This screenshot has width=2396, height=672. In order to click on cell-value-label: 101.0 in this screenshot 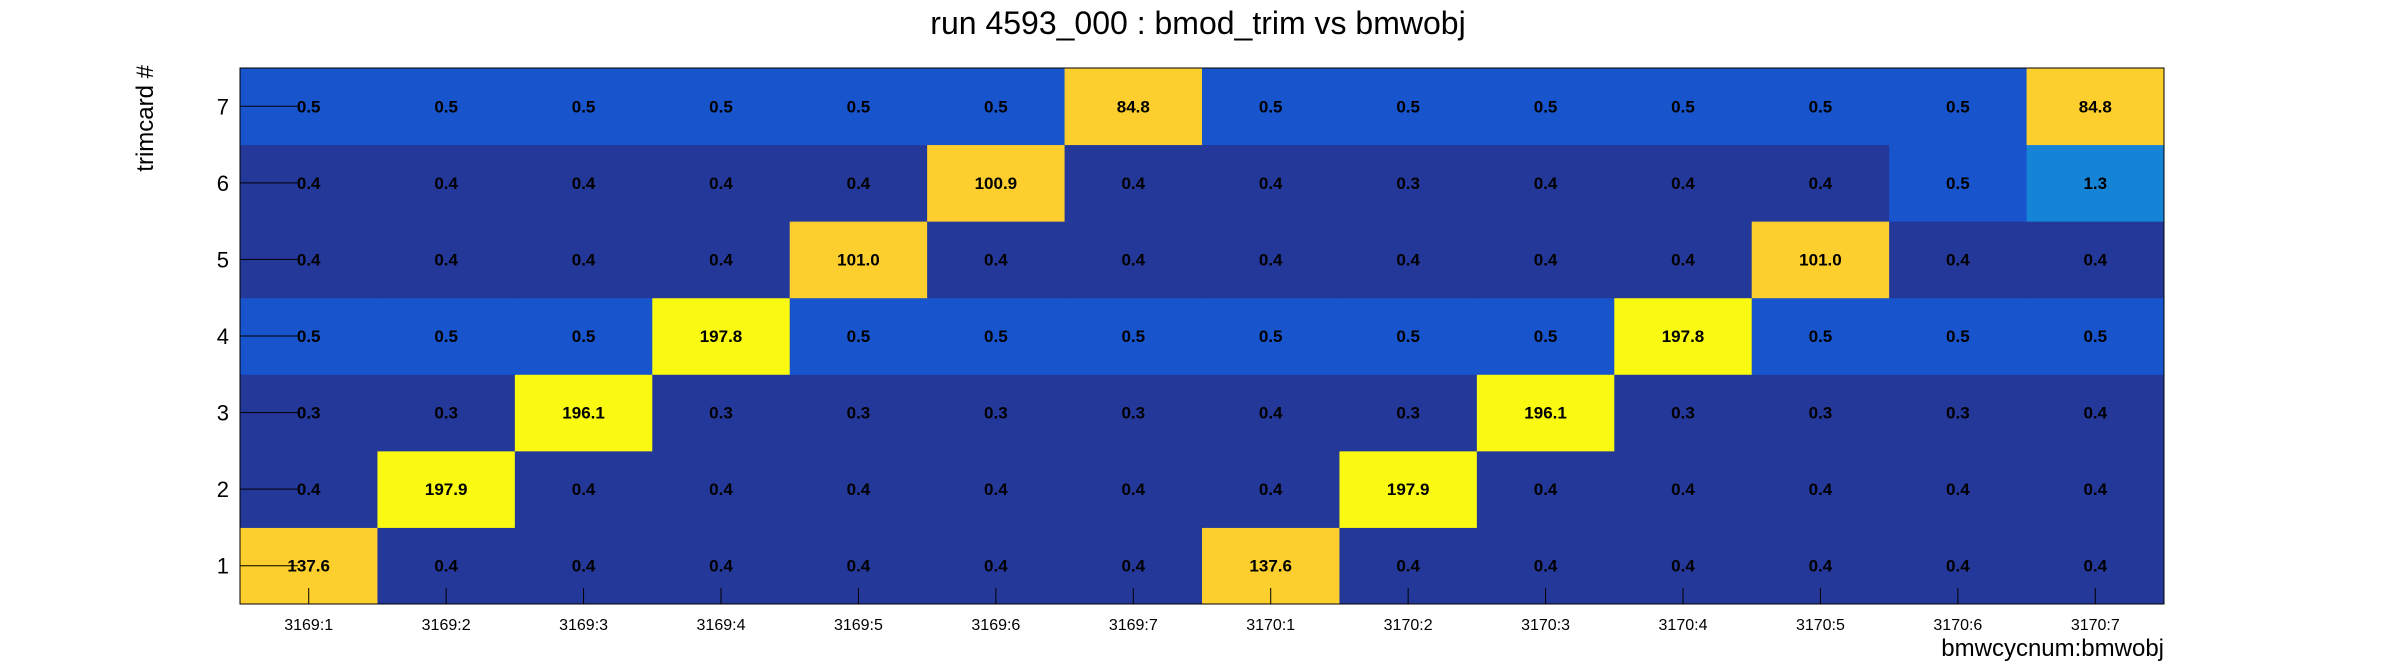, I will do `click(1820, 259)`.